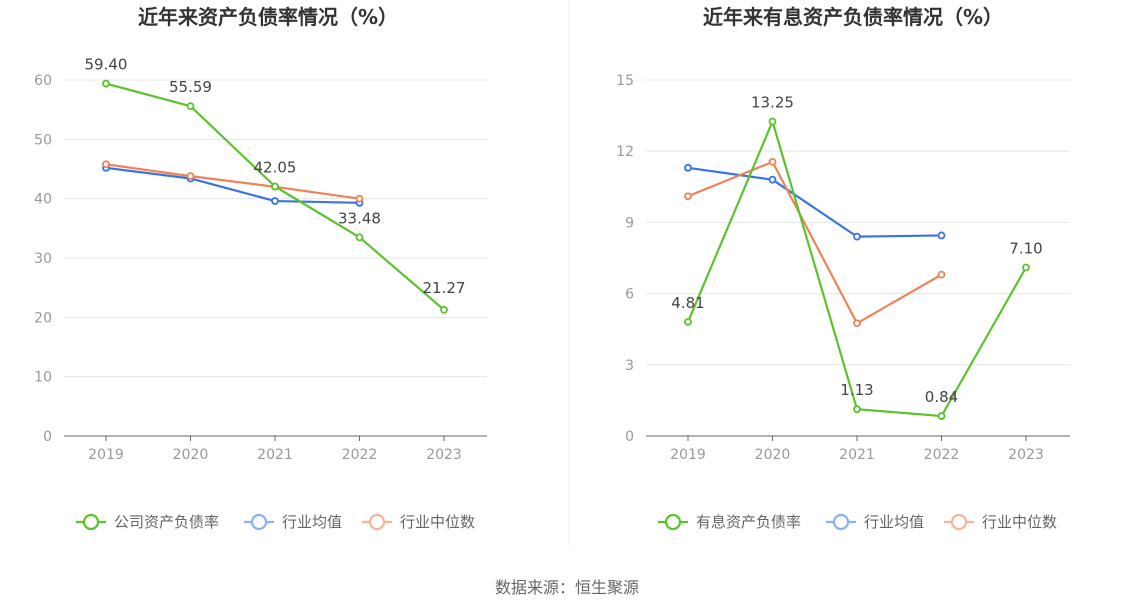 The height and width of the screenshot is (616, 1134). I want to click on data-label: 7.10, so click(1025, 248).